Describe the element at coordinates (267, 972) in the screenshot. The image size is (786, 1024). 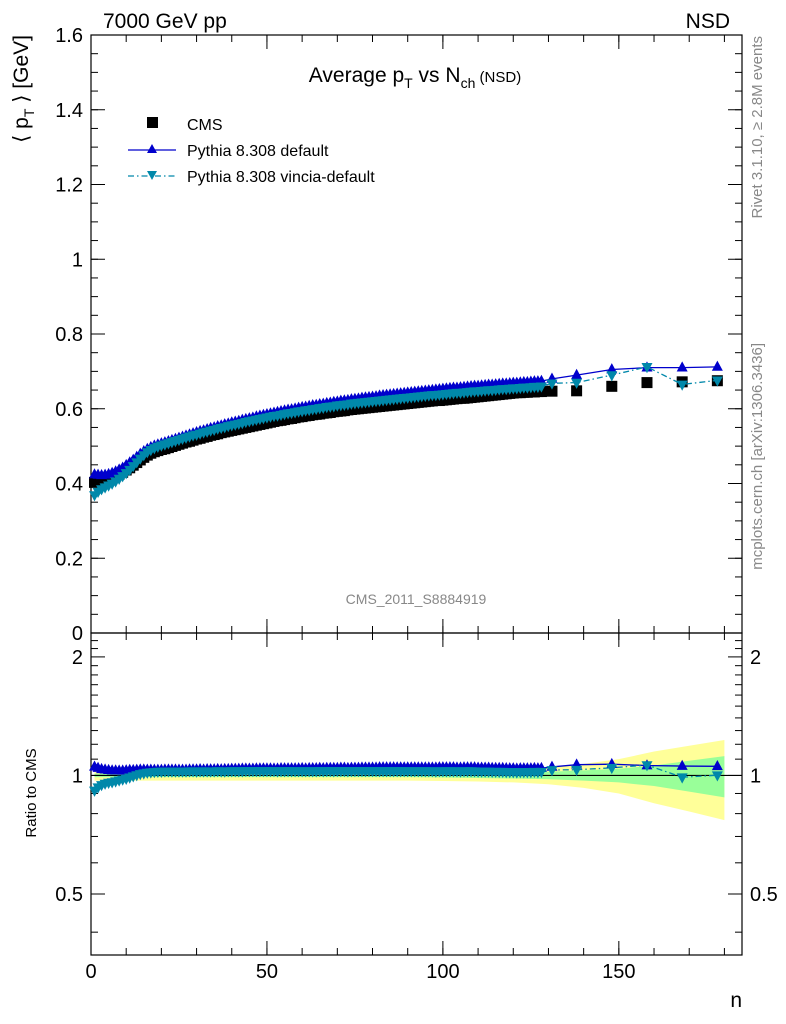
I see `x-tick-label: 50` at that location.